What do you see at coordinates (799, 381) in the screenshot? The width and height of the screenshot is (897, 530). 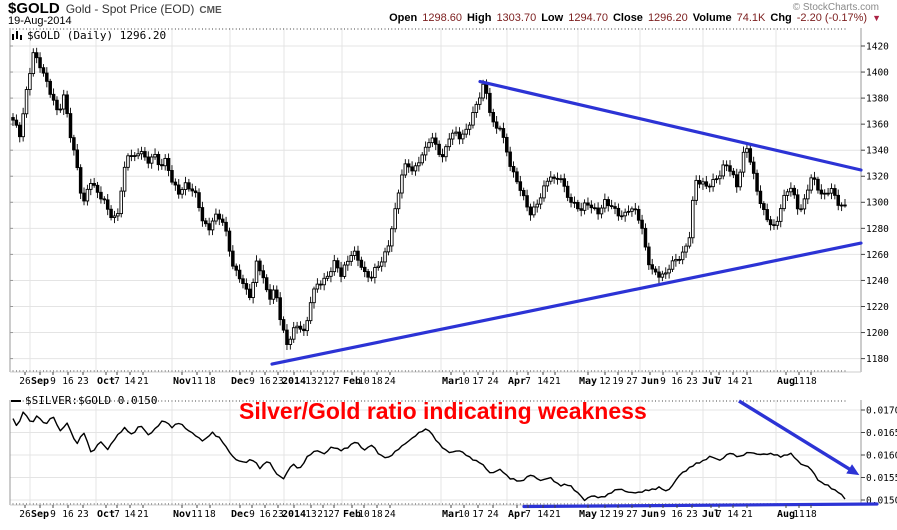 I see `x-axis-label: 11` at bounding box center [799, 381].